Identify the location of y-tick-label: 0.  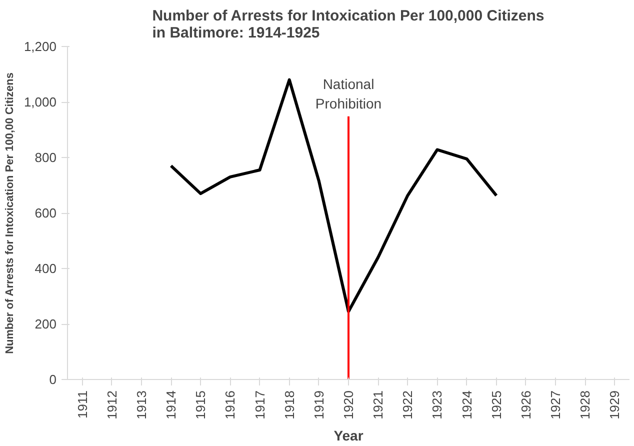
(53, 379).